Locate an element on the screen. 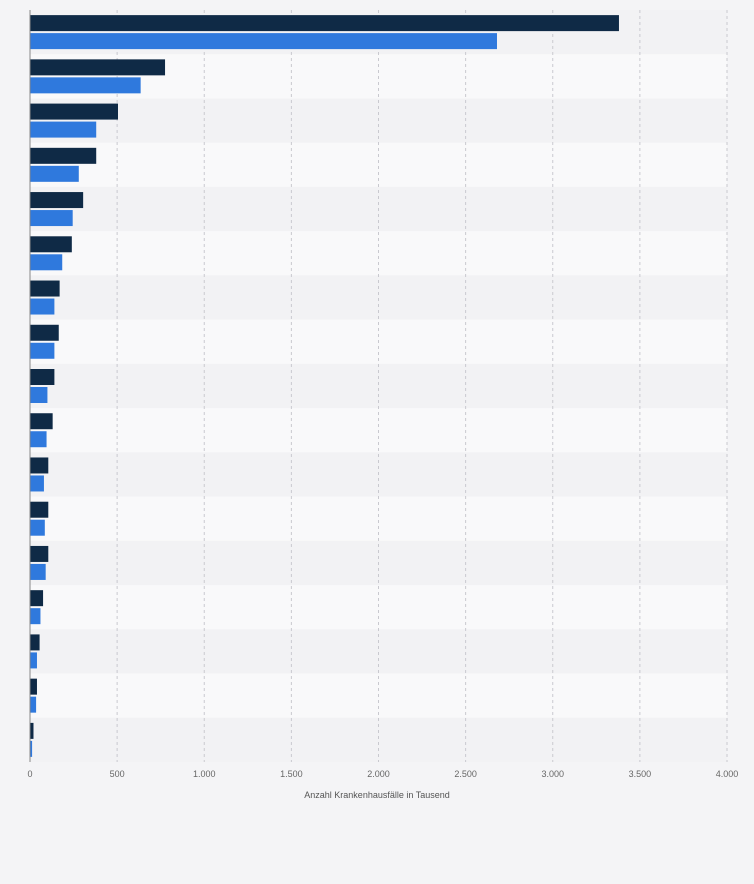 The width and height of the screenshot is (754, 884). x-tick-label: 500 is located at coordinates (117, 774).